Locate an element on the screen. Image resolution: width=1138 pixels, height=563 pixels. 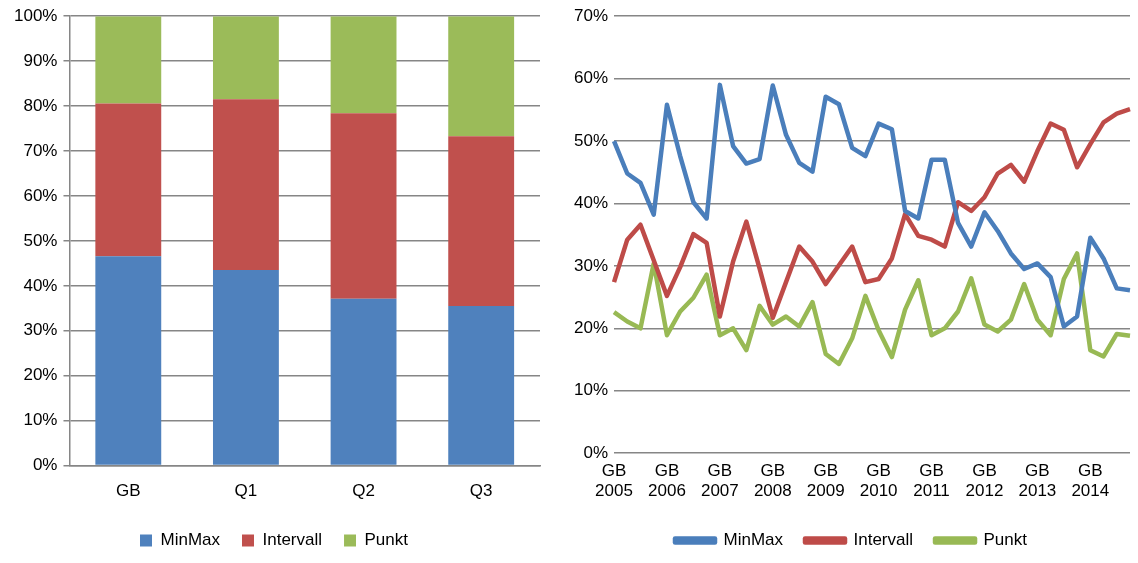
x-tick-label: GB 2010 is located at coordinates (878, 481).